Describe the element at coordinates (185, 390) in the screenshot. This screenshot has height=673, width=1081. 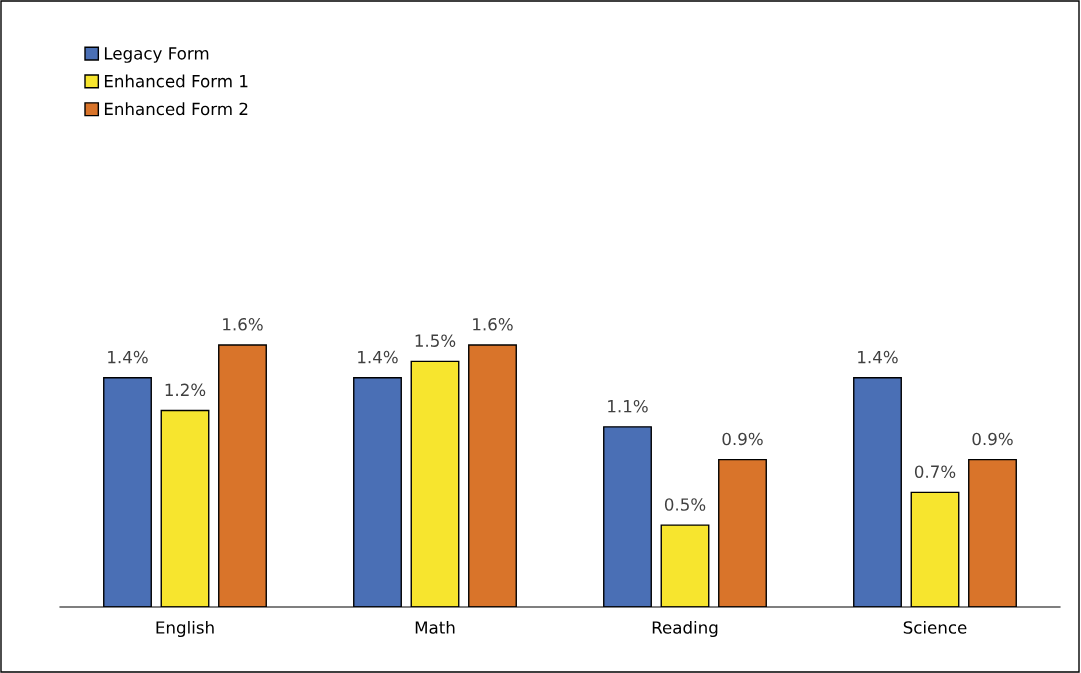
I see `data-label: 1.2%` at that location.